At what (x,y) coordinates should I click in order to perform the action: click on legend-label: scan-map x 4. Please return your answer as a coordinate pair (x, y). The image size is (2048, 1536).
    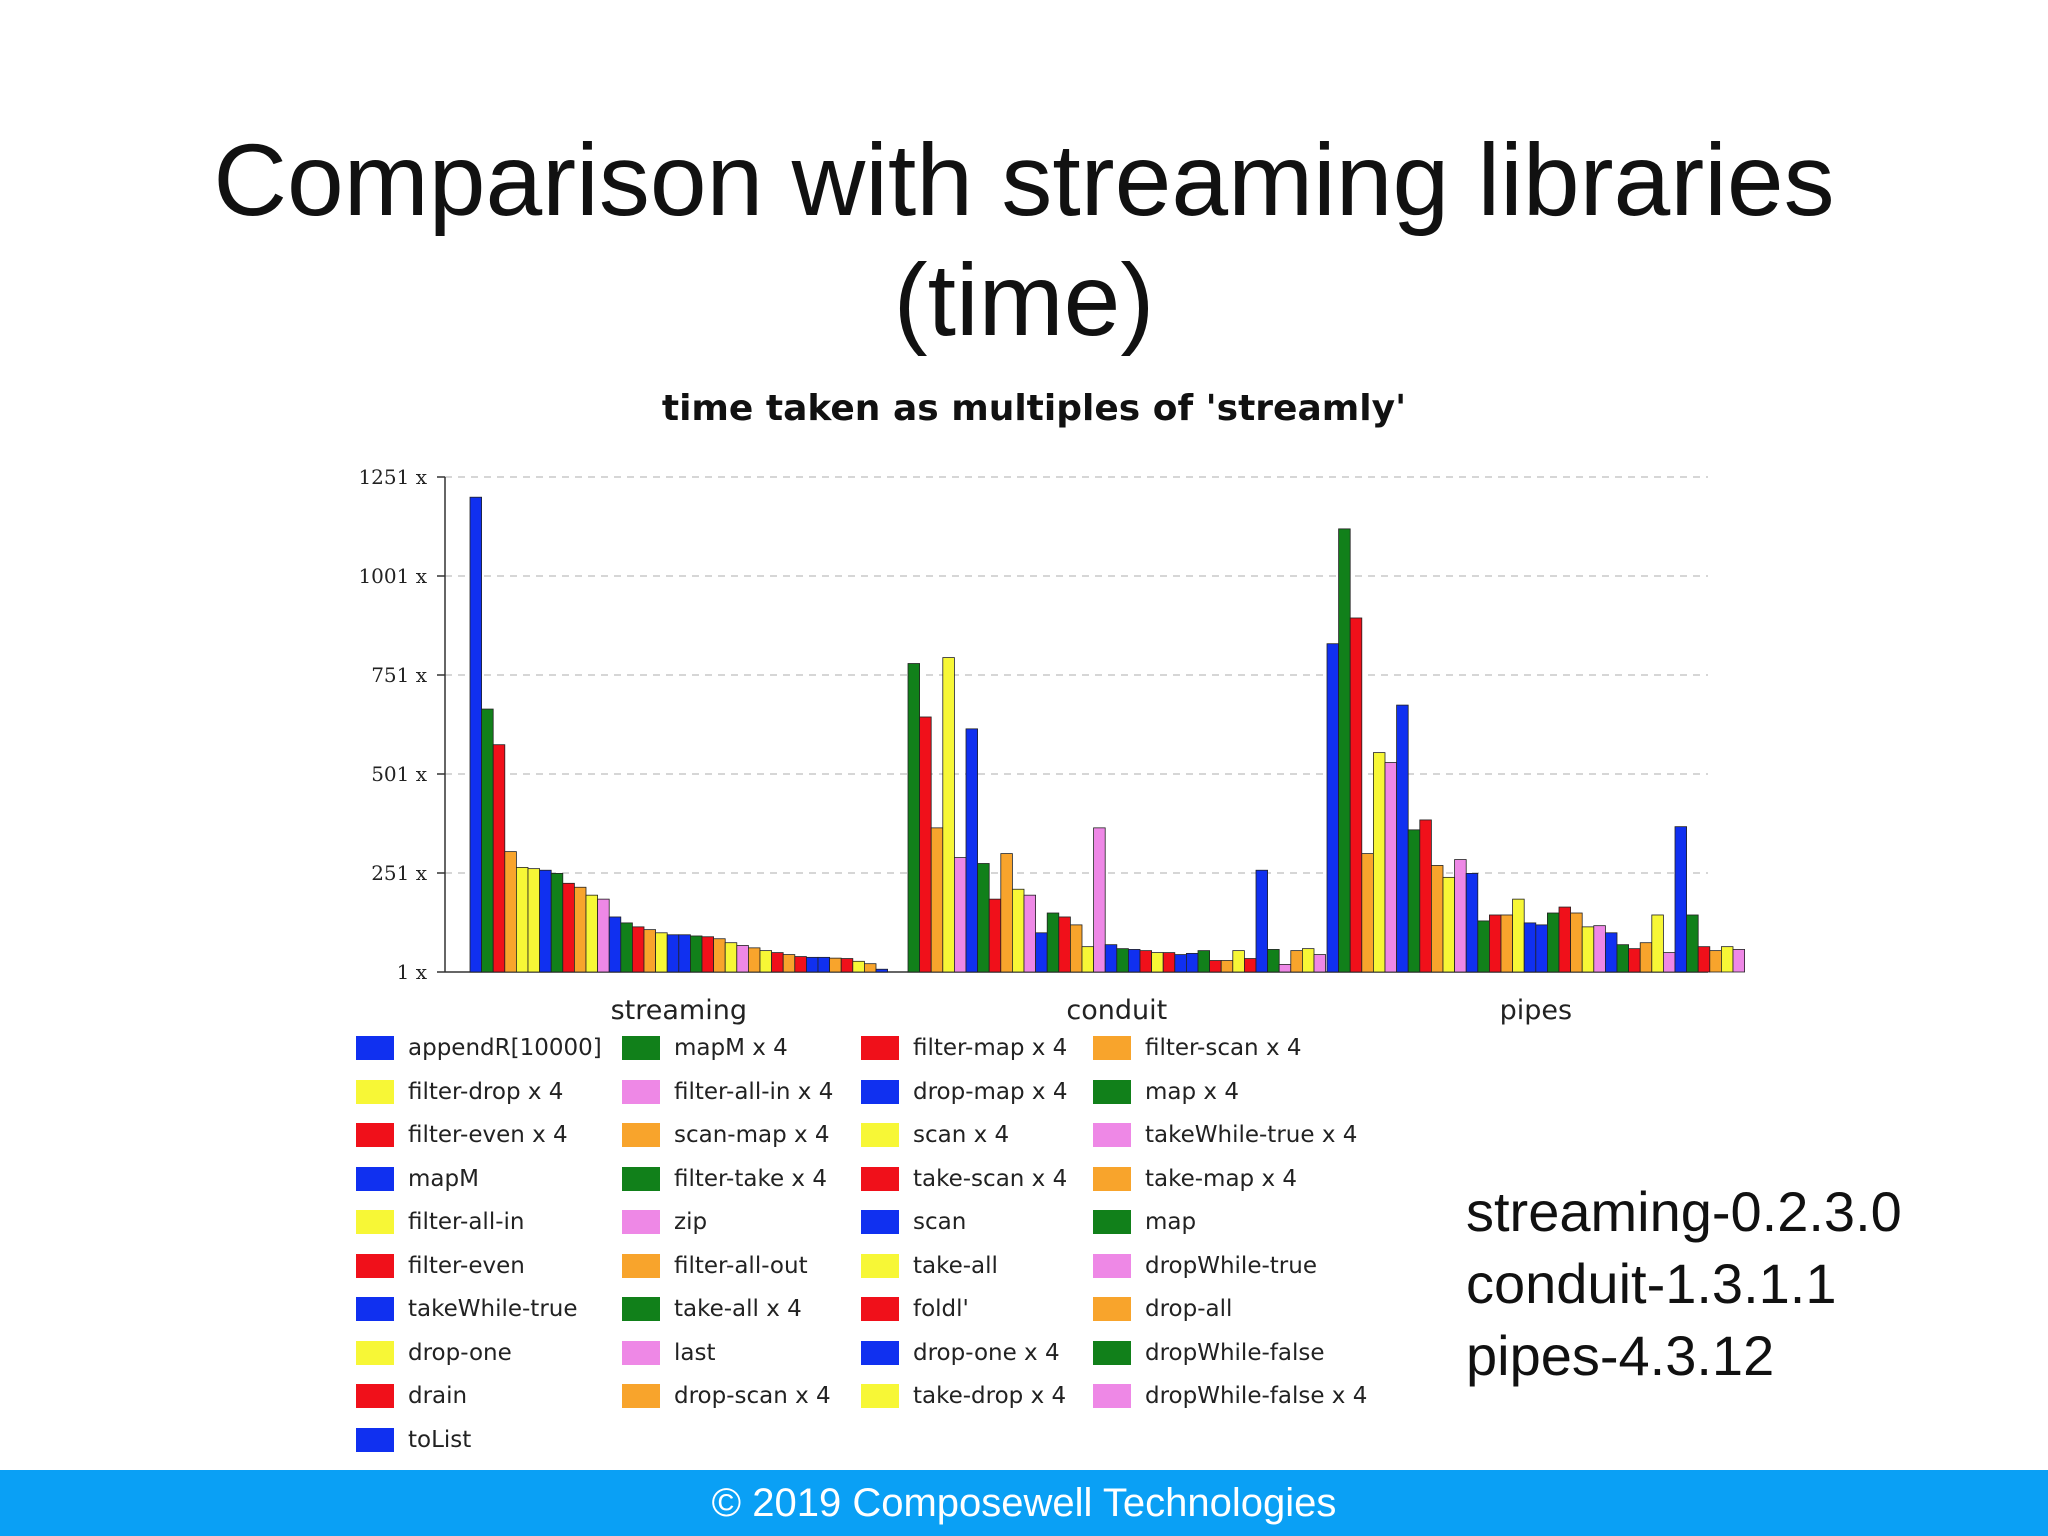
    Looking at the image, I should click on (752, 1135).